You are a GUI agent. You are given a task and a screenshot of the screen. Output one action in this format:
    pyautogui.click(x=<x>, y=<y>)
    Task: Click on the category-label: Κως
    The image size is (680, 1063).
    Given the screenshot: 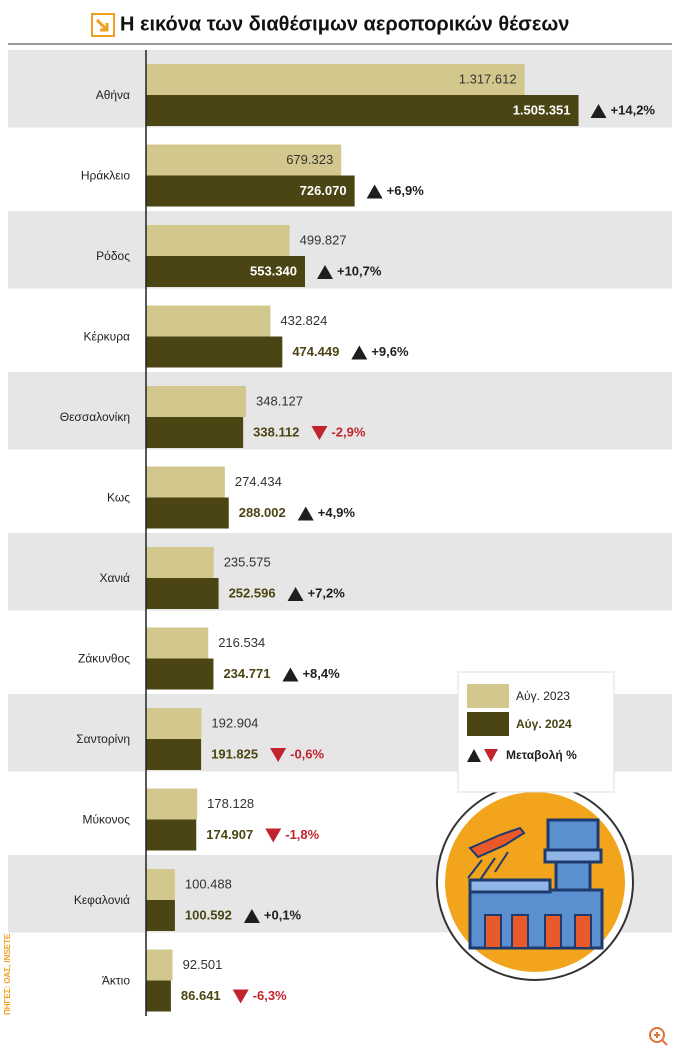 What is the action you would take?
    pyautogui.click(x=118, y=498)
    